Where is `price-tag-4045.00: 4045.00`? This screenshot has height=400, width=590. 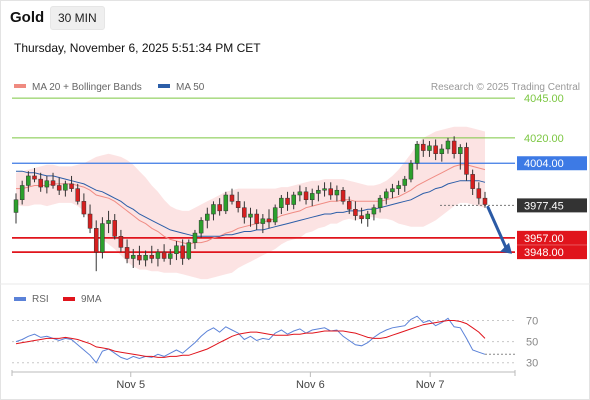 price-tag-4045.00: 4045.00 is located at coordinates (544, 99).